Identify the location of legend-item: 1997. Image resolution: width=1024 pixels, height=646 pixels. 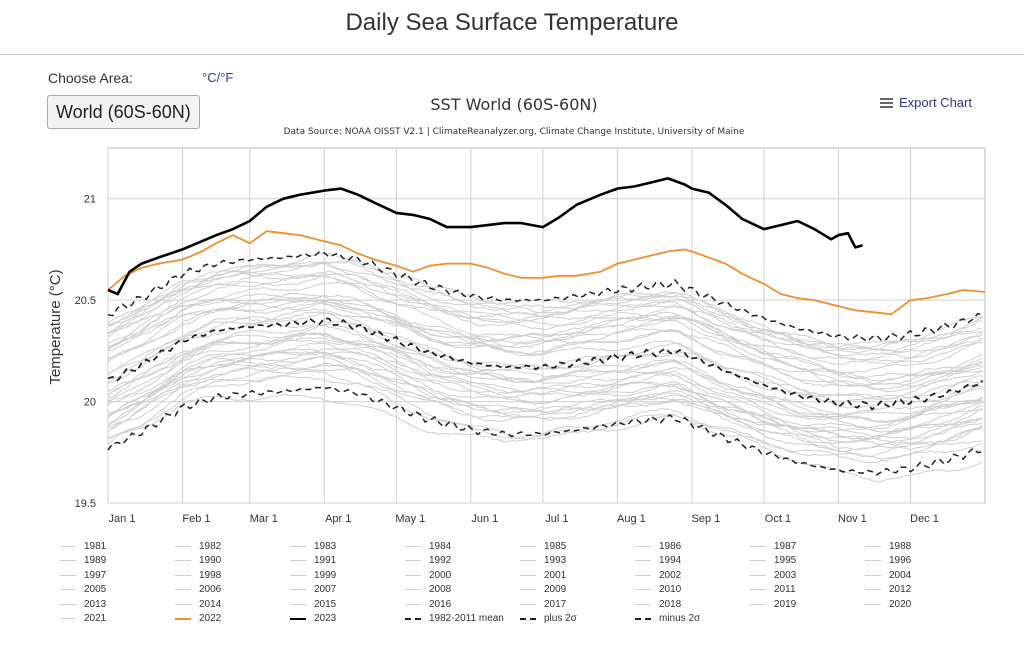
(83, 575).